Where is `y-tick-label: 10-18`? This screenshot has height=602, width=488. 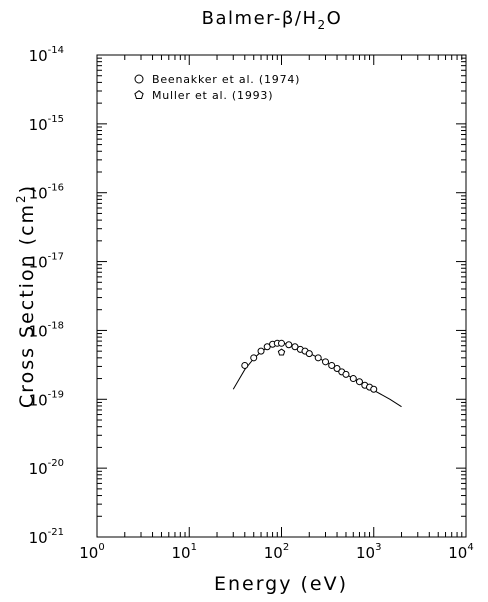
y-tick-label: 10-18 is located at coordinates (46, 330).